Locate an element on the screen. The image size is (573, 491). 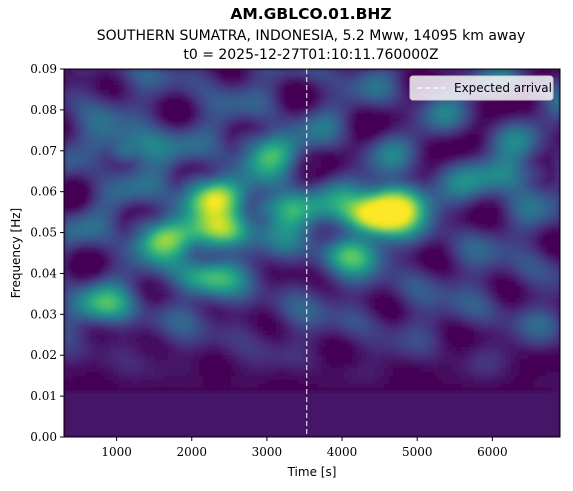
y-axis-ticks: 0.00 0.01 0.02 0.03 0.04 0.05 0.06 0.07 0.08 0.09 is located at coordinates (47, 253).